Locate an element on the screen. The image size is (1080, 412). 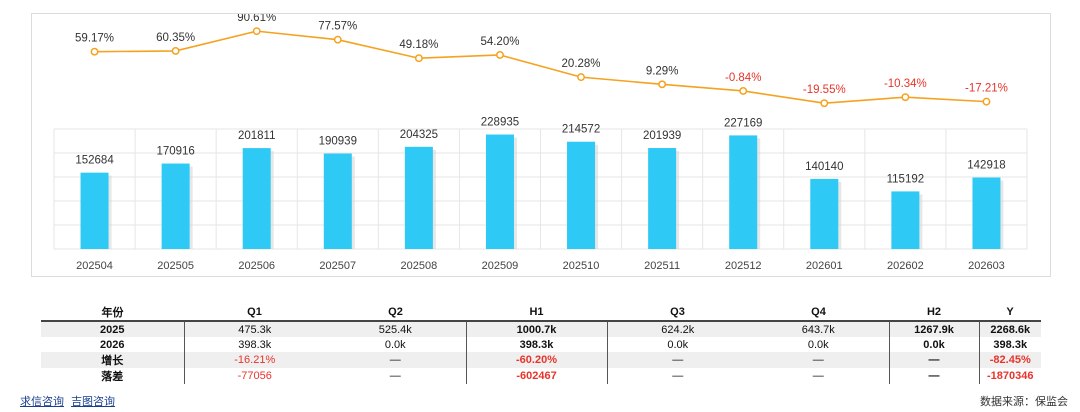
table-header-row: 年份 Q1 Q2 H1 Q3 Q4 H2 Y is located at coordinates (541, 313).